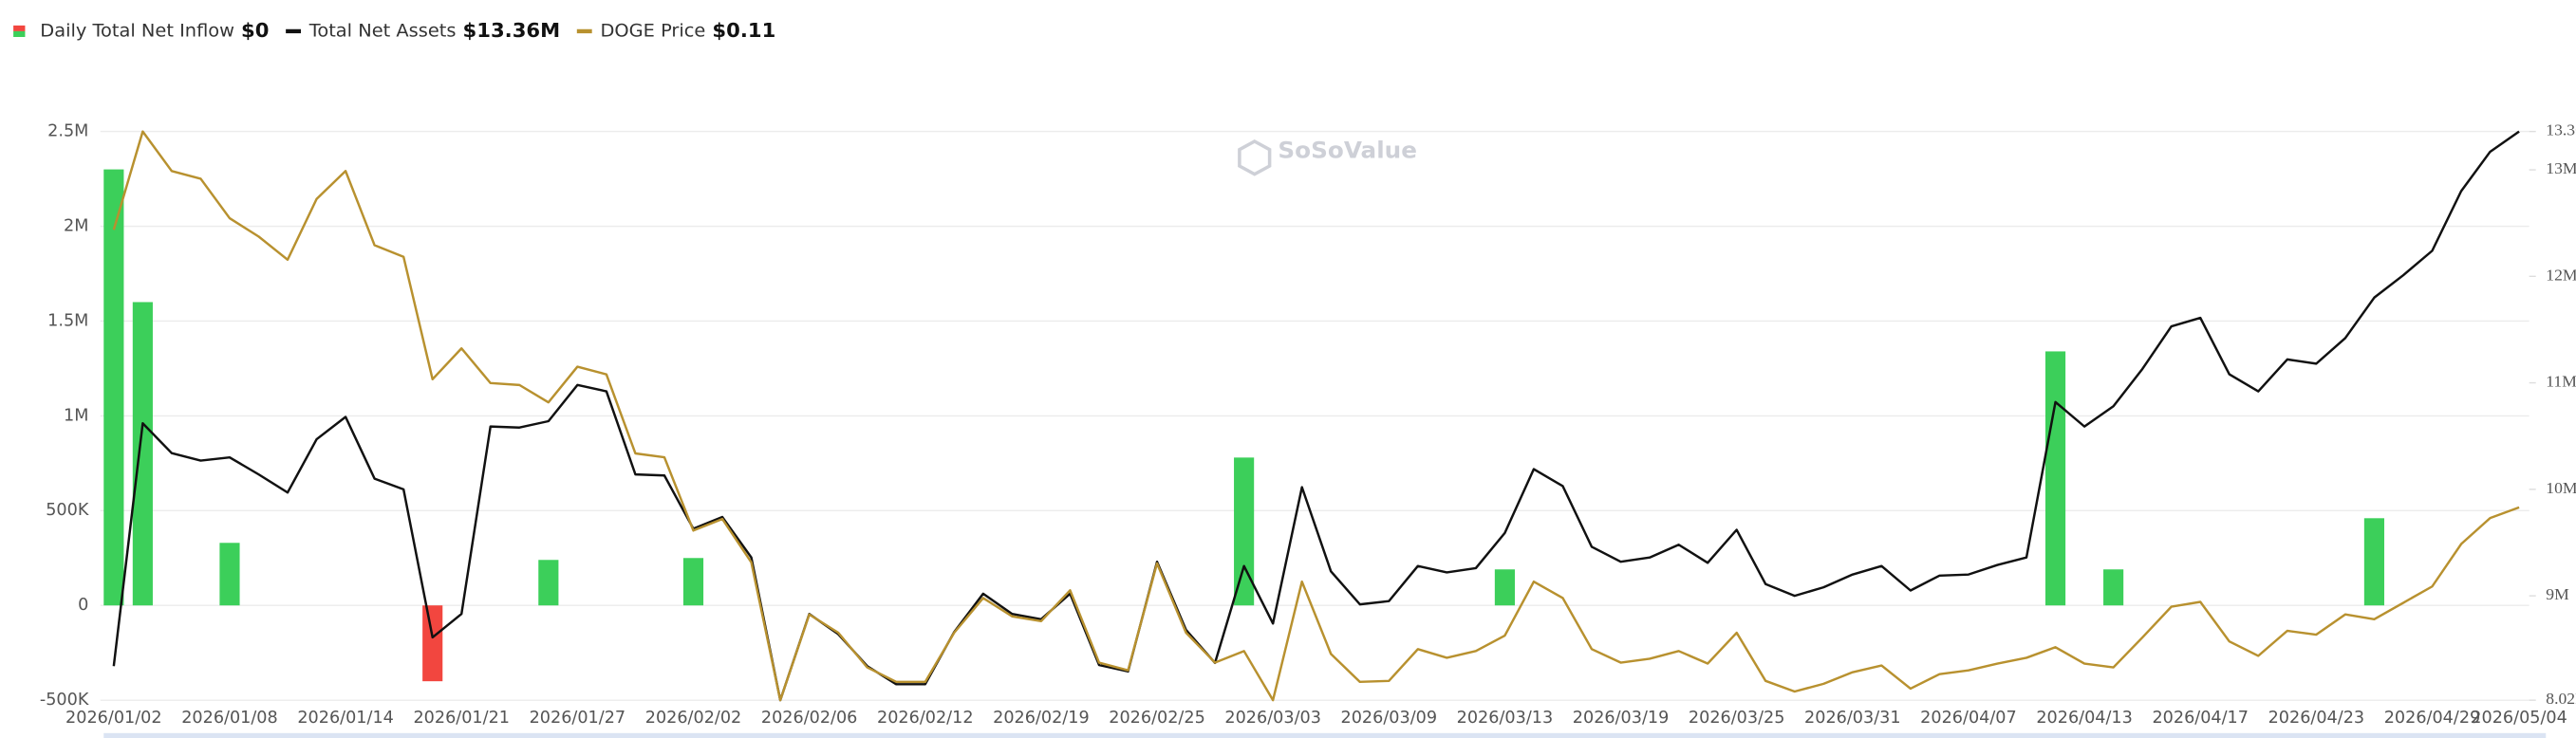 The height and width of the screenshot is (738, 2576). Describe the element at coordinates (2557, 594) in the screenshot. I see `y2-tick-label: 9M` at that location.